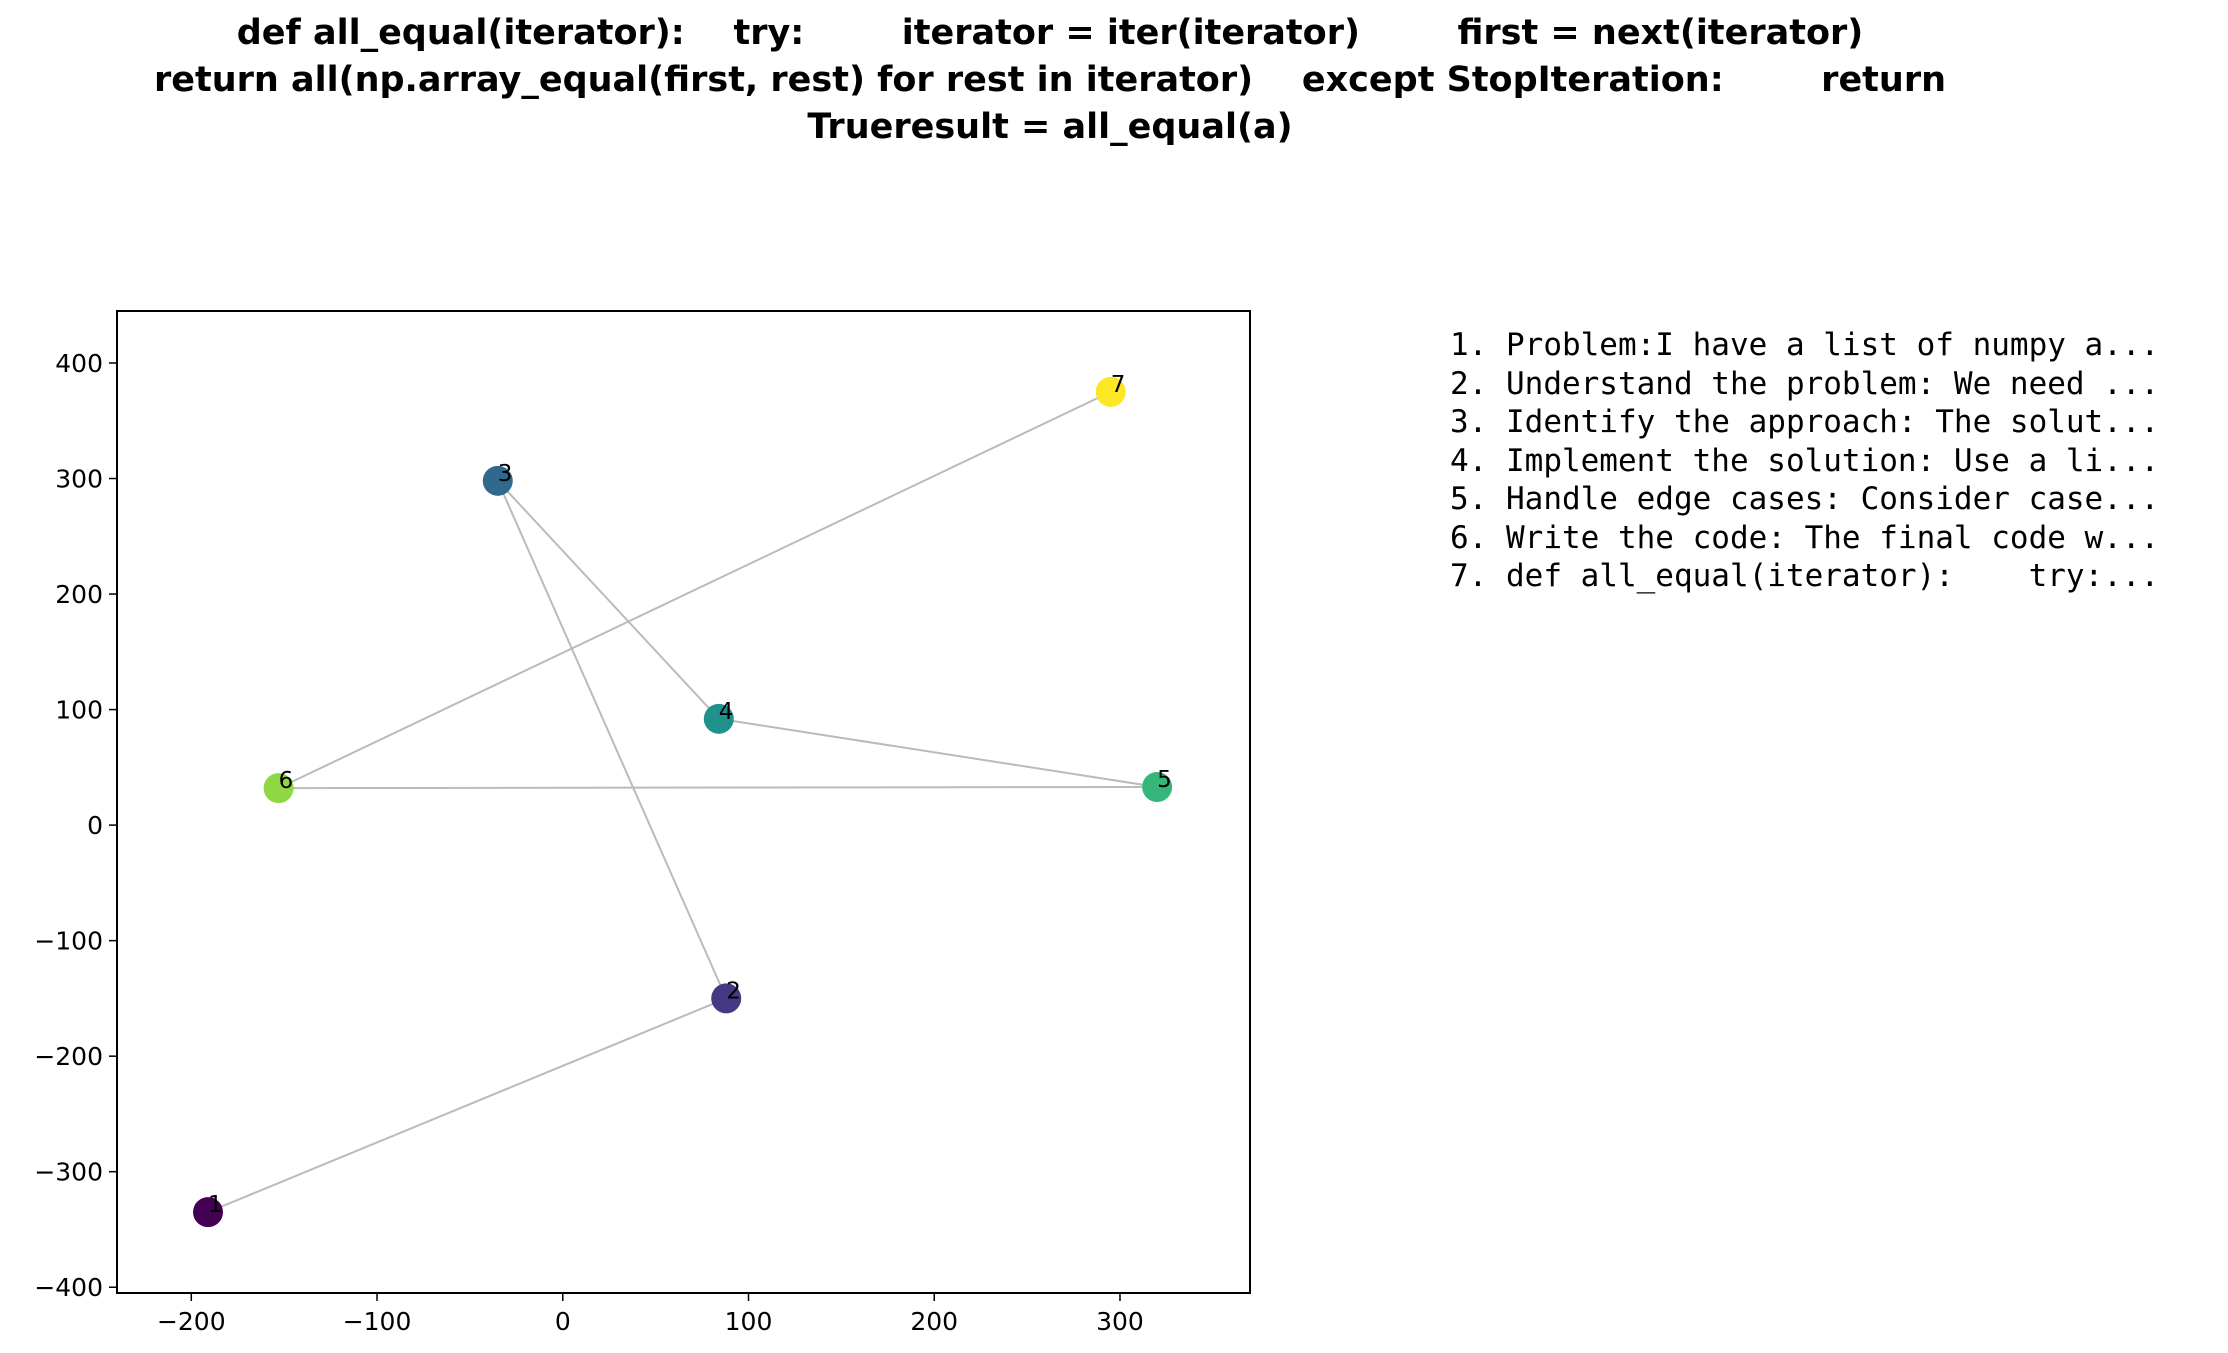  What do you see at coordinates (191, 1321) in the screenshot?
I see `x-tick-label: −200` at bounding box center [191, 1321].